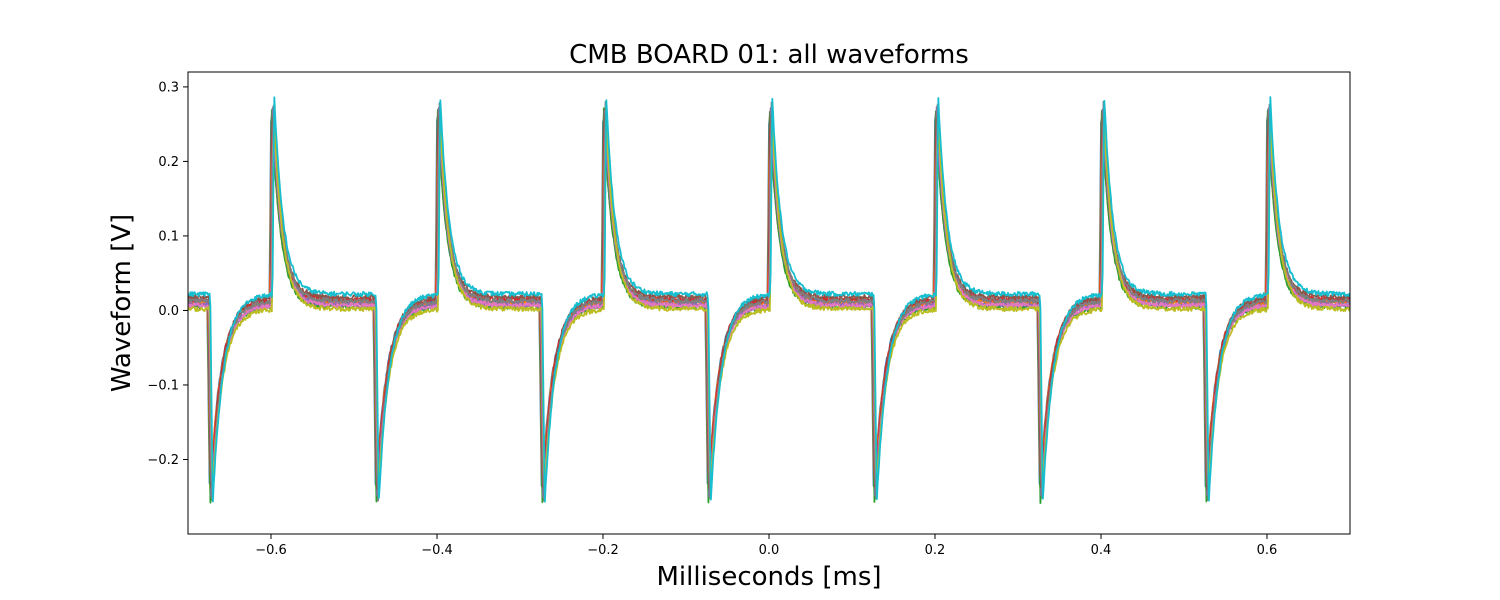 Image resolution: width=1500 pixels, height=600 pixels. What do you see at coordinates (163, 385) in the screenshot?
I see `y-tick-label: −0.1` at bounding box center [163, 385].